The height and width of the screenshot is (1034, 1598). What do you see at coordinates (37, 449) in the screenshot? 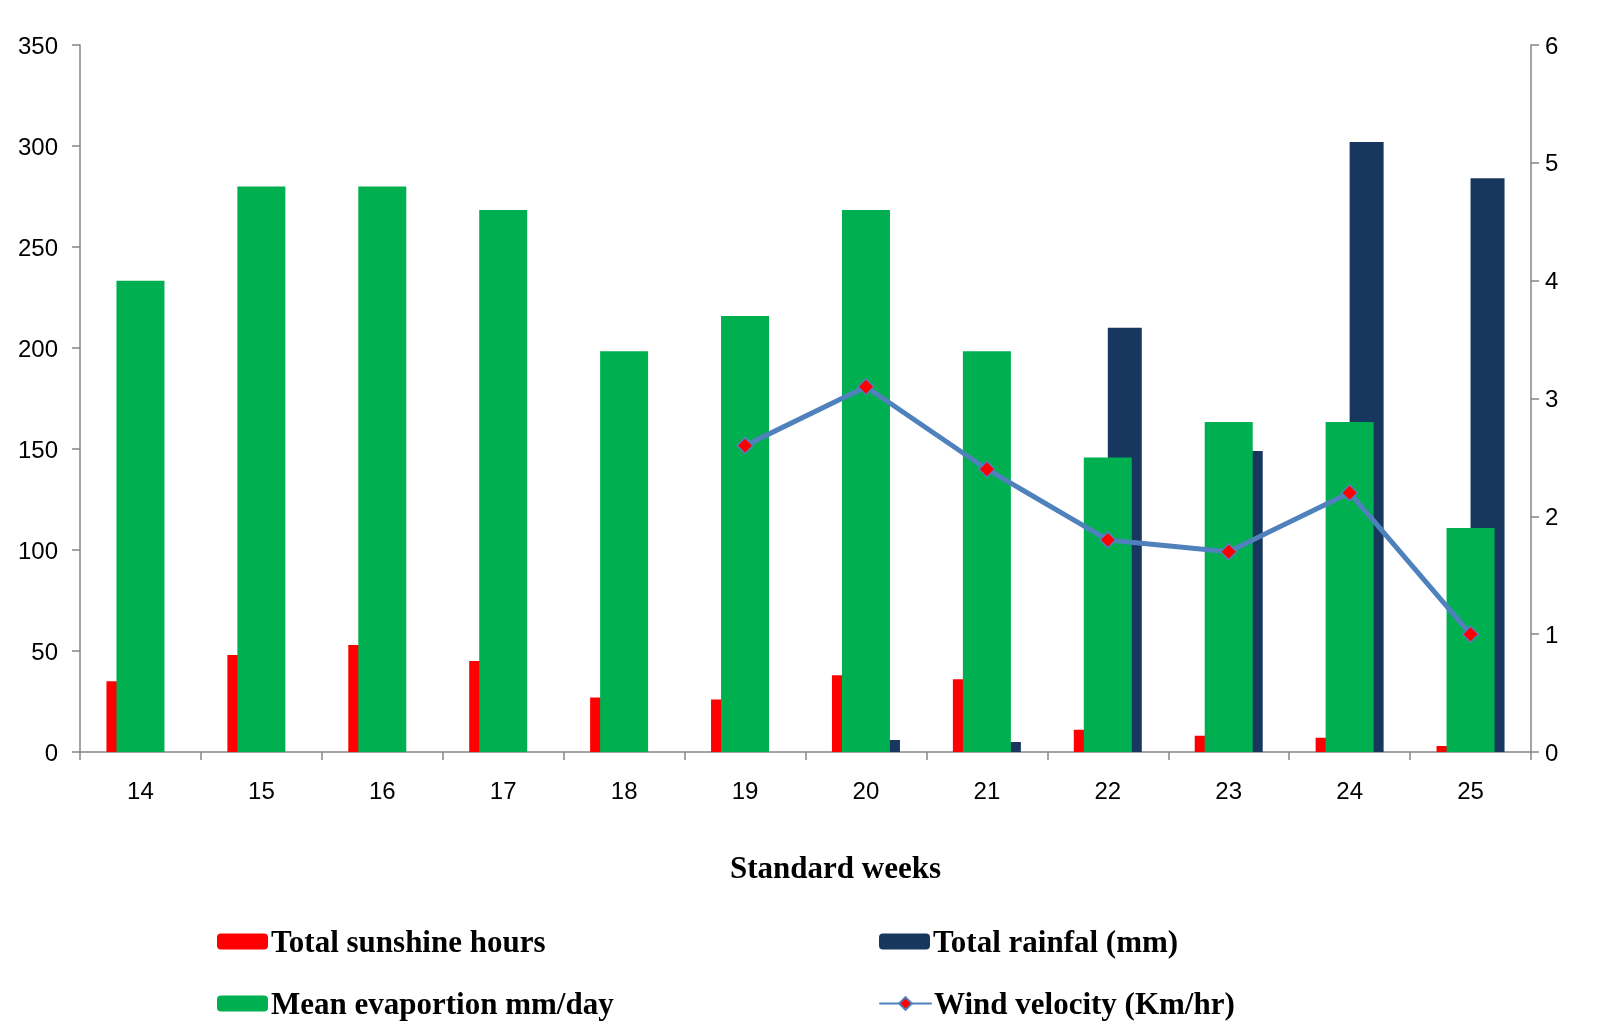
I see `y-tick-label: 150` at bounding box center [37, 449].